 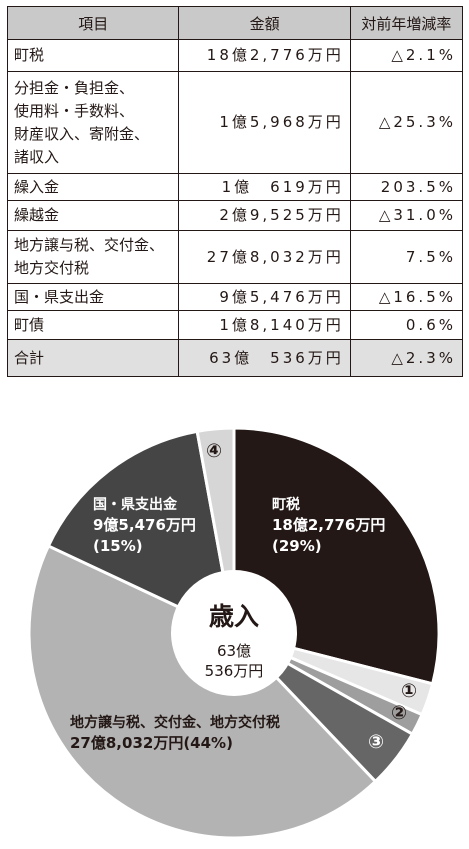 I want to click on row-rate: △16.5%, so click(x=406, y=297).